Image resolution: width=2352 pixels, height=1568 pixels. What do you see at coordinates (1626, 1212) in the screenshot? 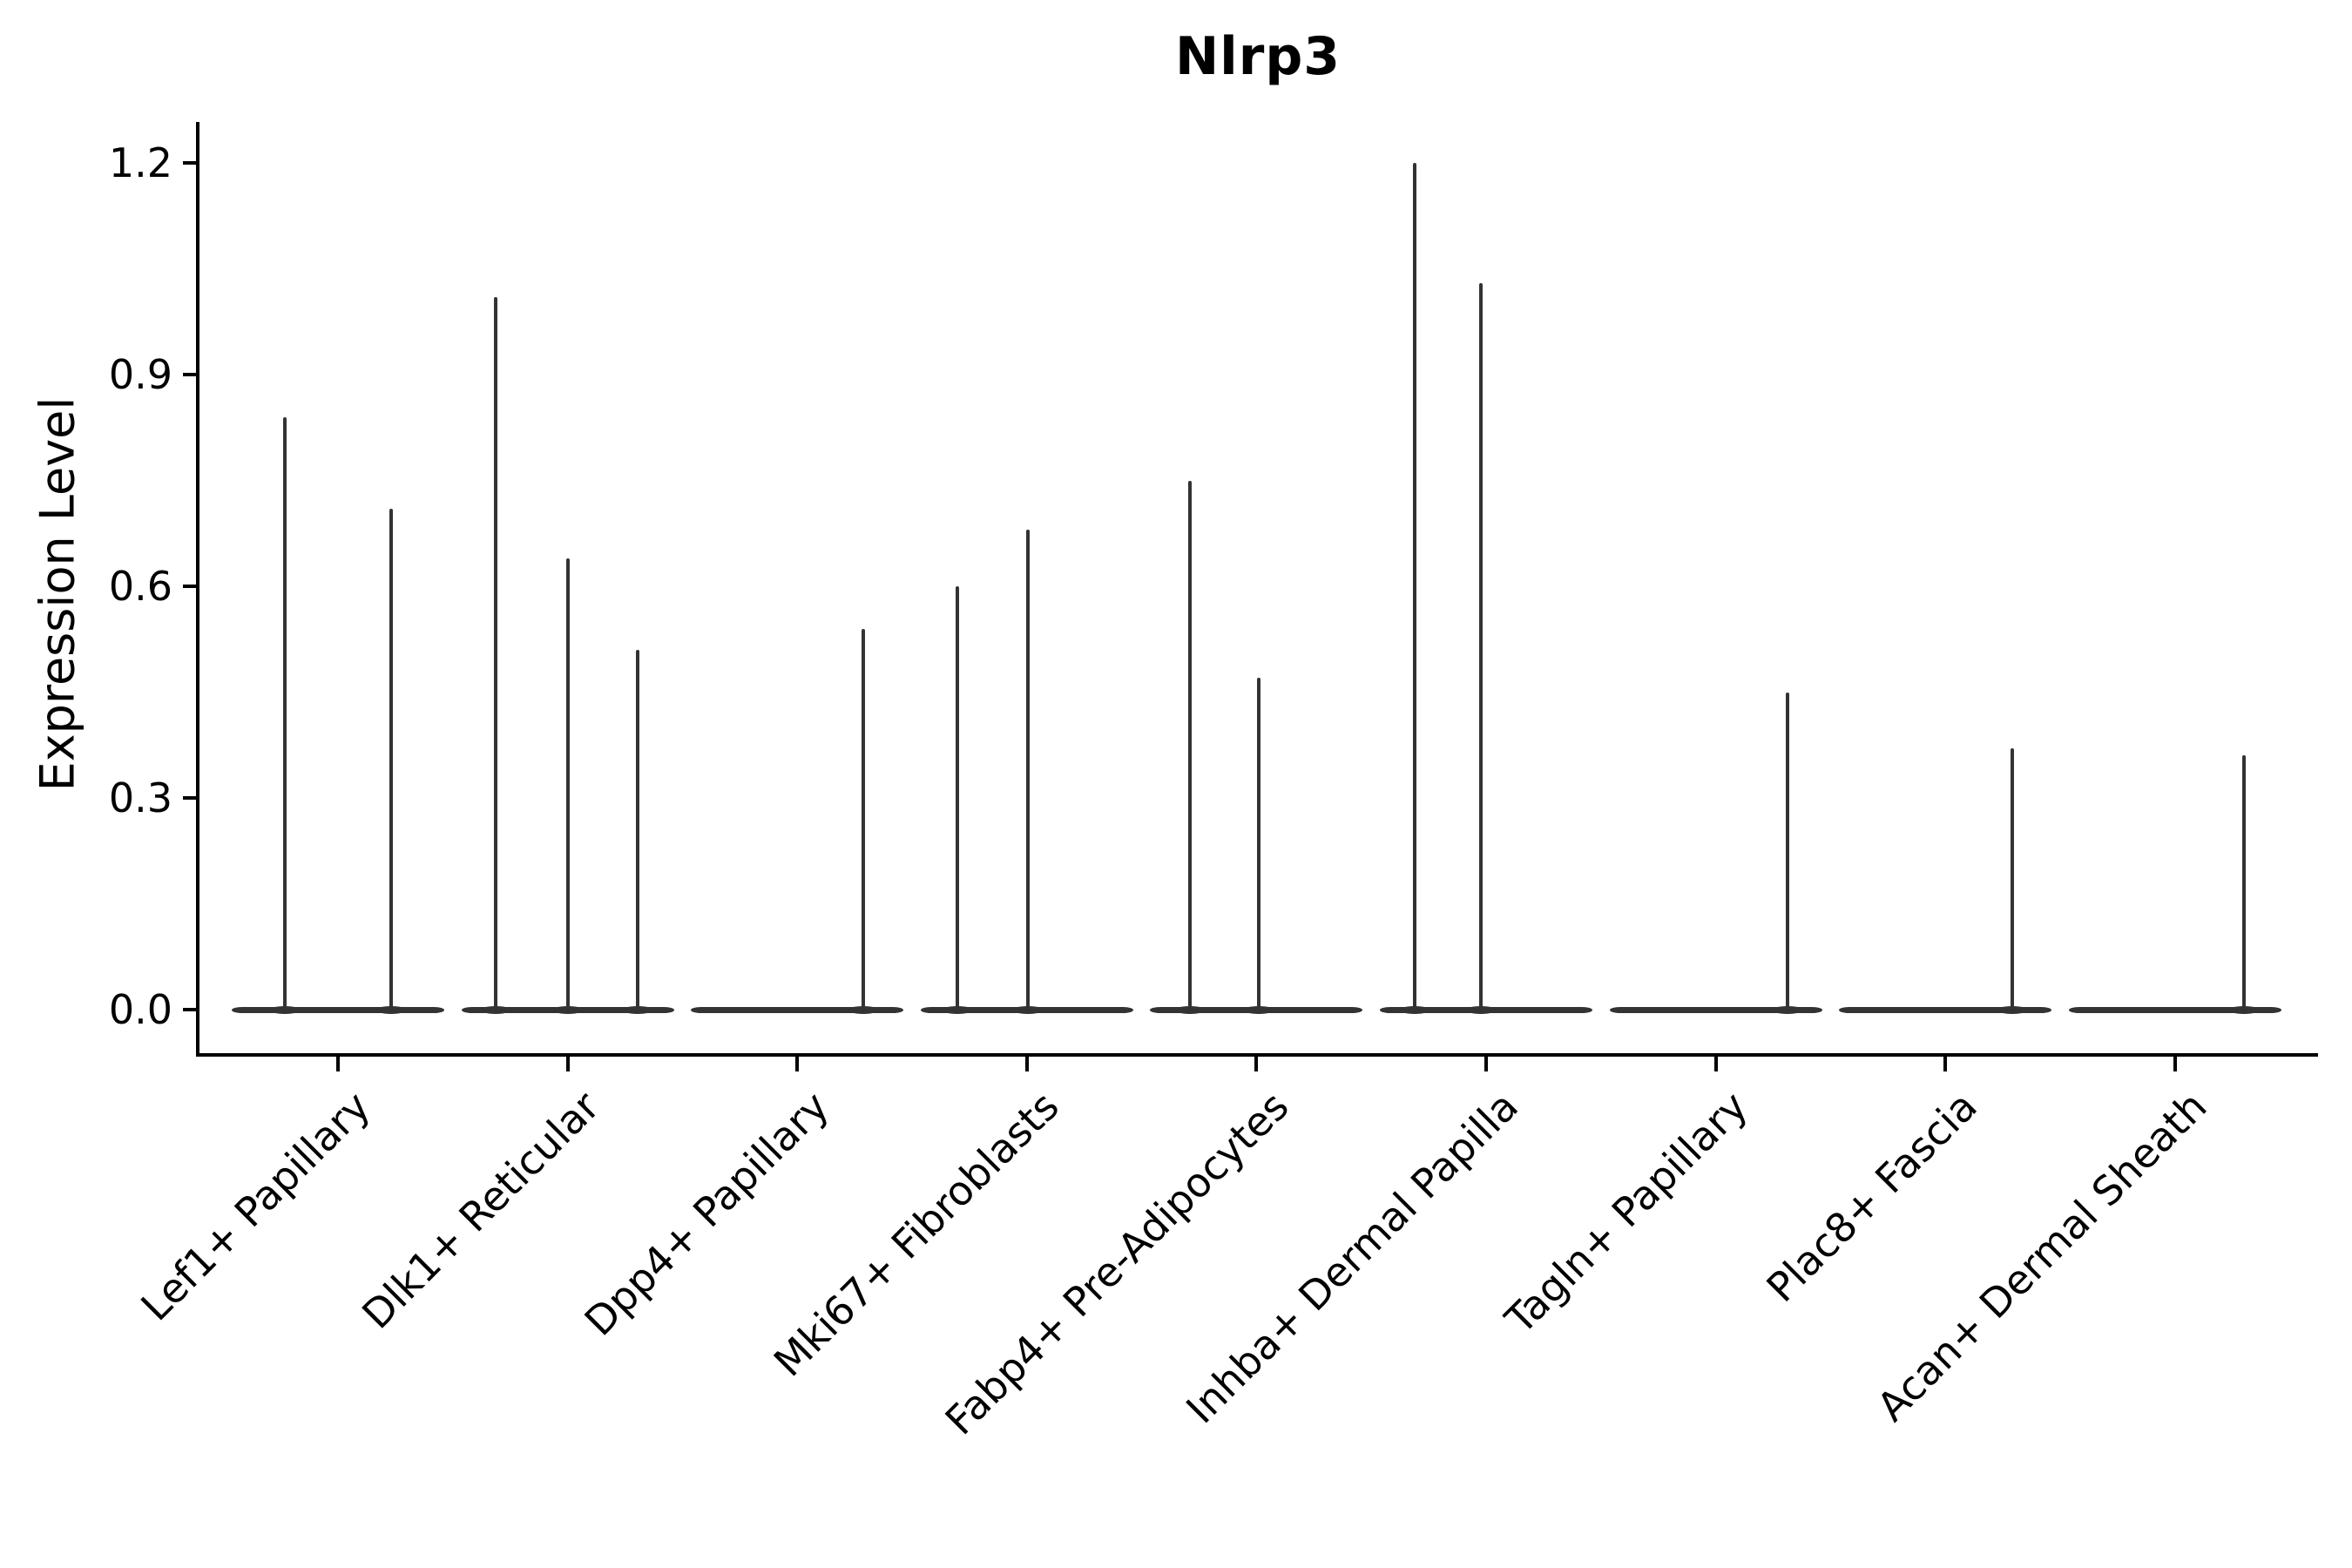
I see `x-tick-label: Tagln+ Papillary` at bounding box center [1626, 1212].